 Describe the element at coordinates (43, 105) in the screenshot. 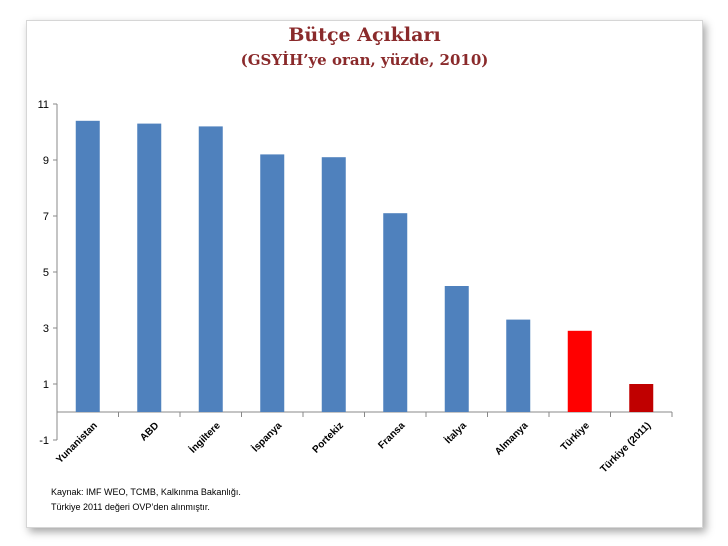

I see `y-tick-label: 11` at that location.